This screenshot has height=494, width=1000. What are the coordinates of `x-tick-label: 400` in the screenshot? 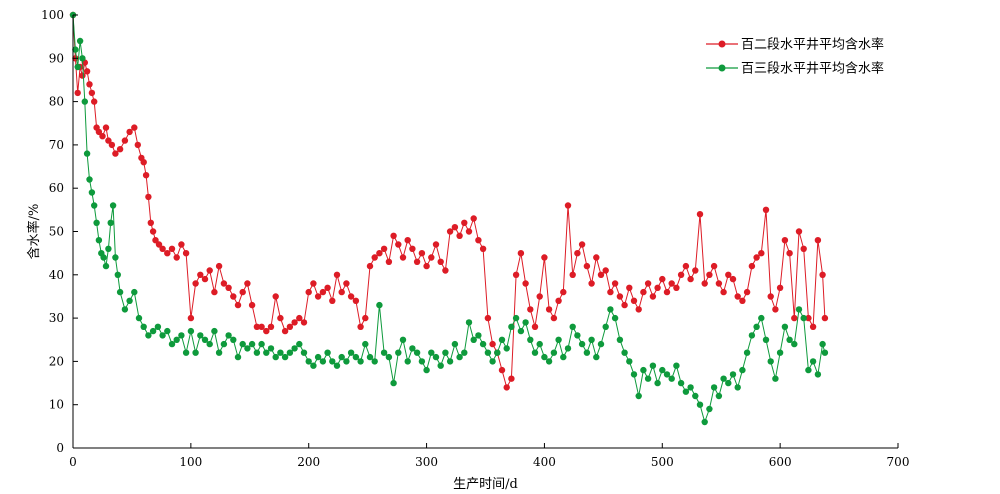 It's located at (544, 462).